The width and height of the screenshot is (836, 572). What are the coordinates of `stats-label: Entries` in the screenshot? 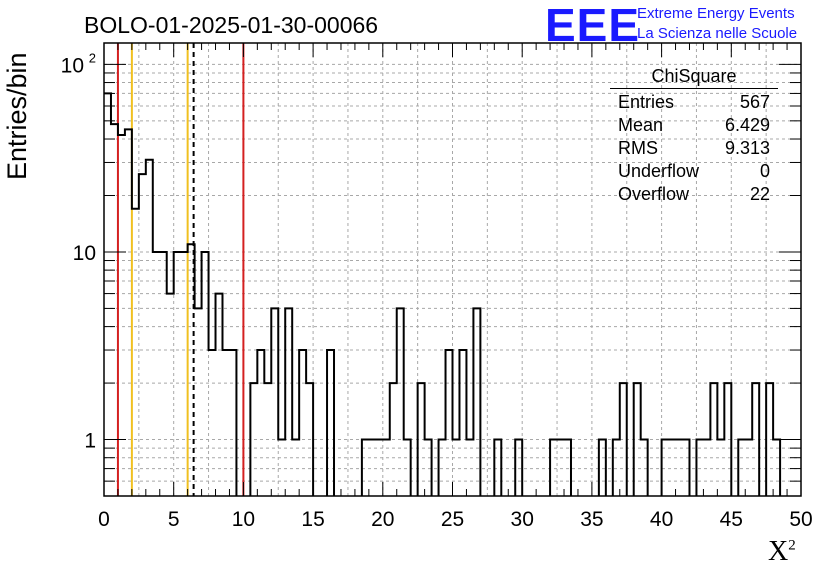 It's located at (646, 102).